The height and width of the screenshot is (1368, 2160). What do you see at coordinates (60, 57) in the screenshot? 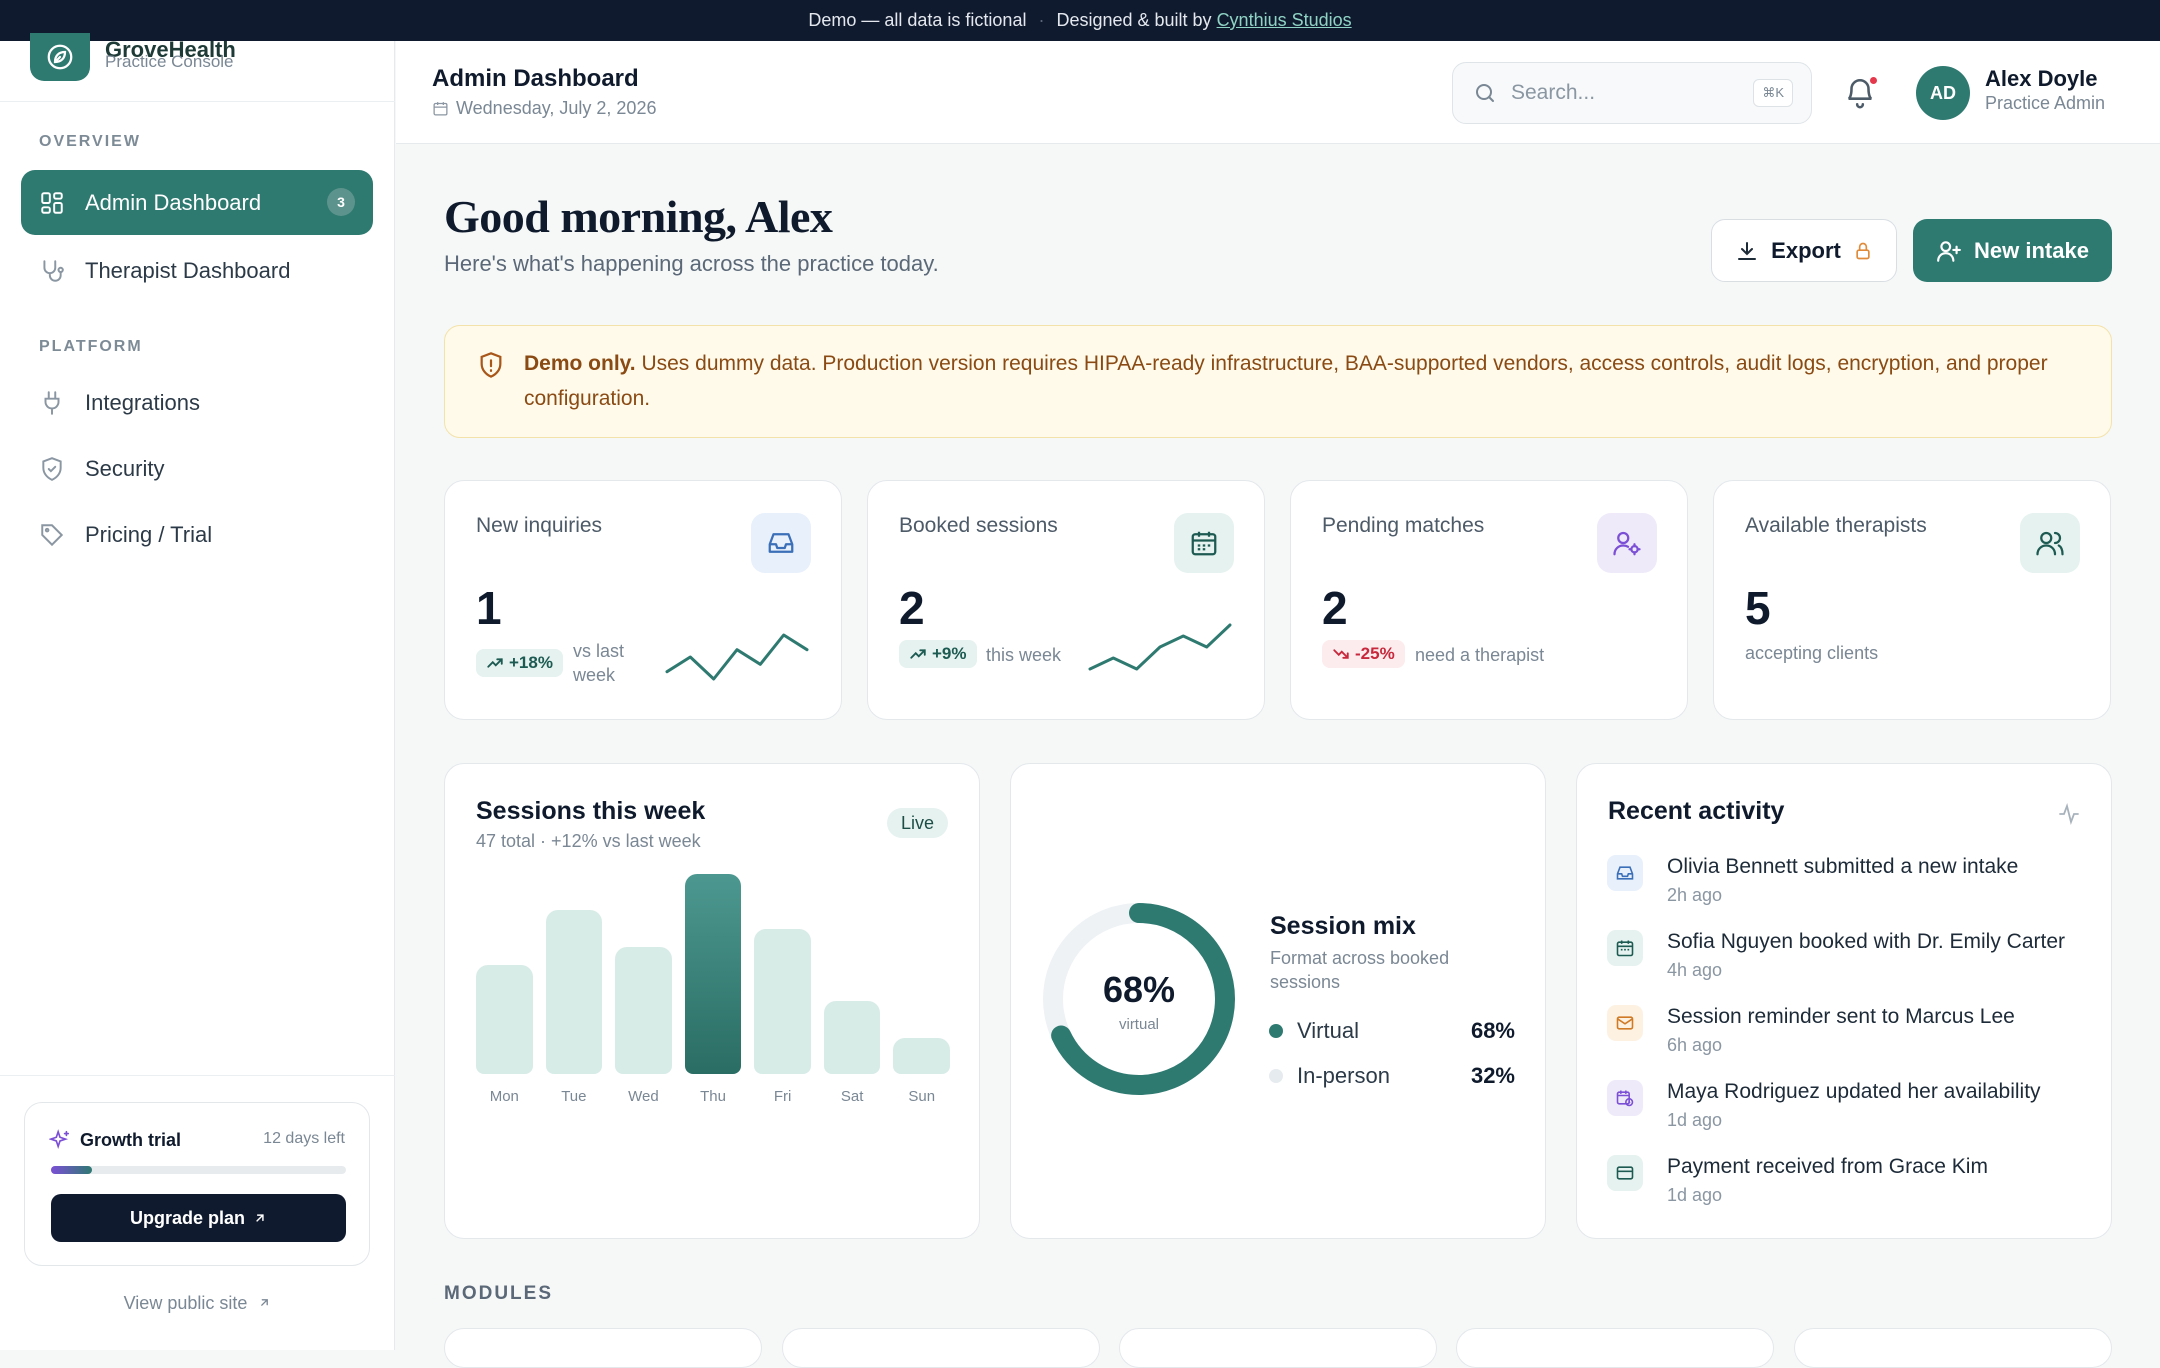
I see `brand-logo` at bounding box center [60, 57].